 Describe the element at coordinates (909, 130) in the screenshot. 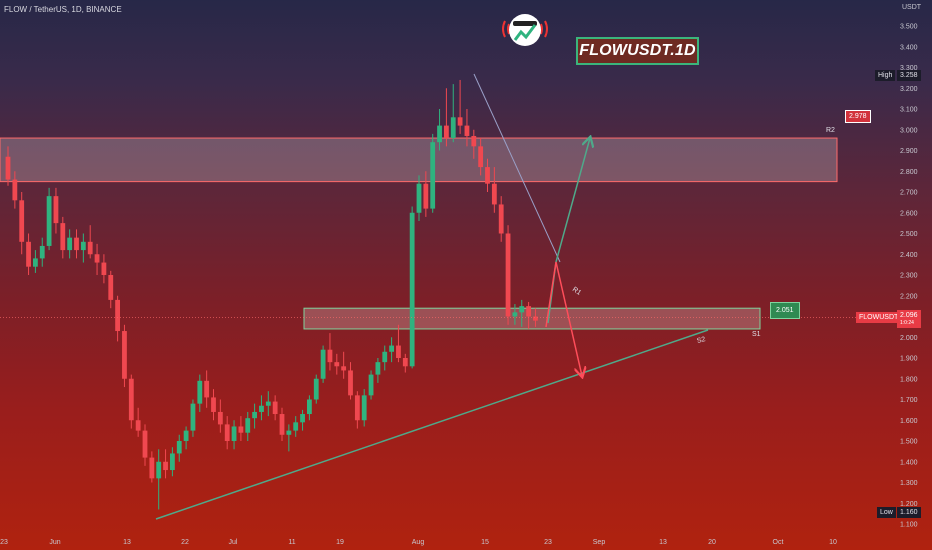

I see `y-tick-label: 3.000` at that location.